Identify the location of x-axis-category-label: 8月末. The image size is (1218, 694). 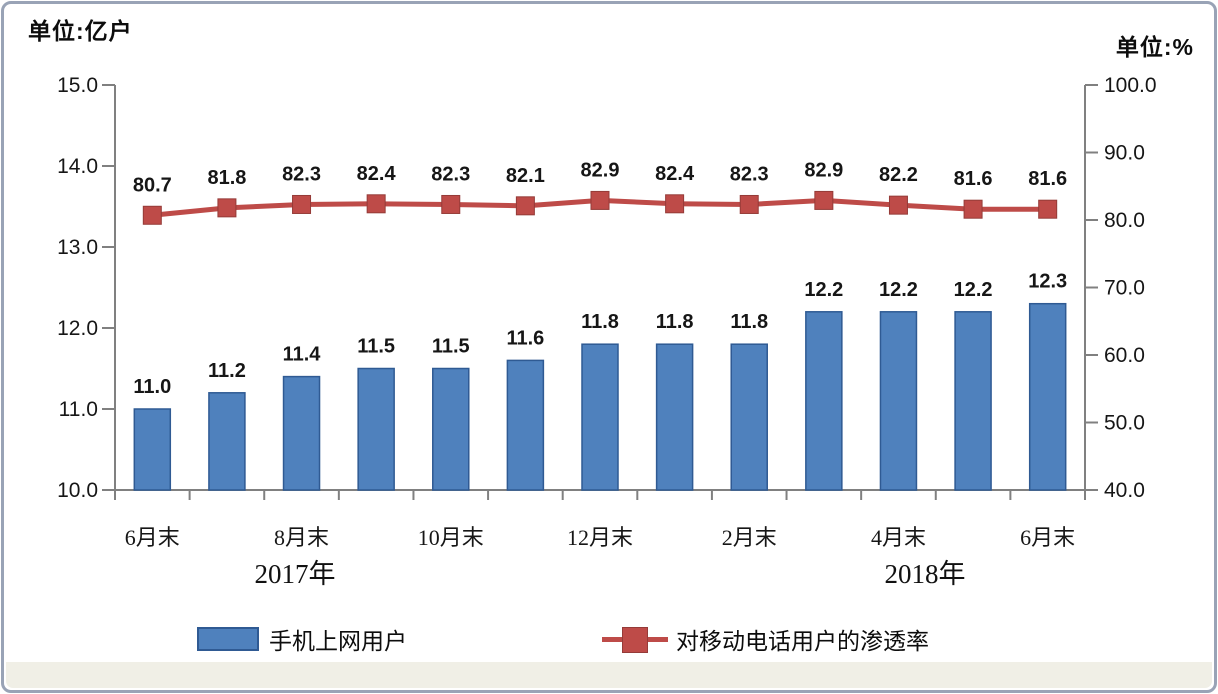
(301, 537).